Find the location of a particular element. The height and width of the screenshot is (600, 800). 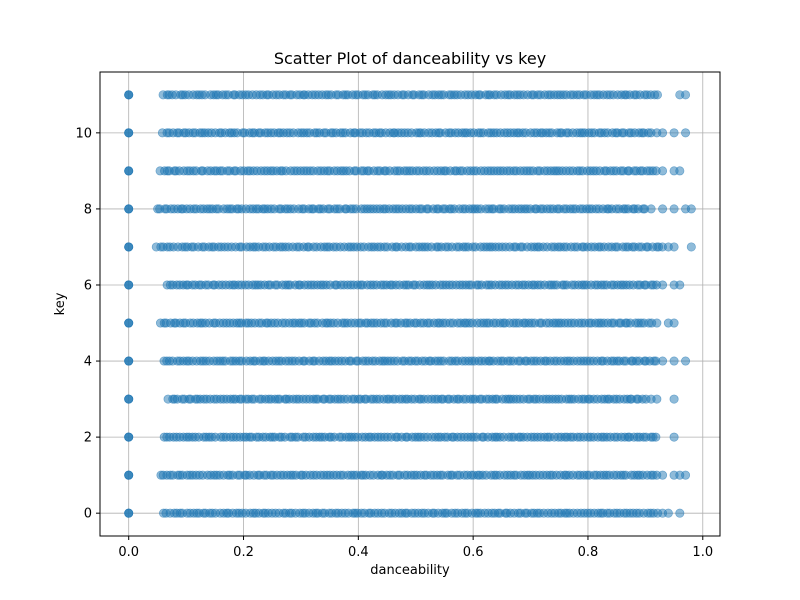

y-tick-label: 4 is located at coordinates (88, 362).